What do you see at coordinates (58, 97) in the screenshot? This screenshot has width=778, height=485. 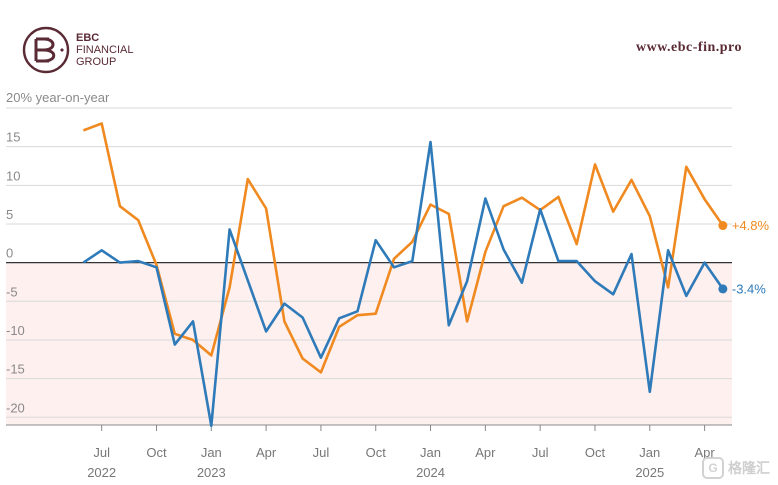 I see `y-axis-unit-label: 20% year-on-year` at bounding box center [58, 97].